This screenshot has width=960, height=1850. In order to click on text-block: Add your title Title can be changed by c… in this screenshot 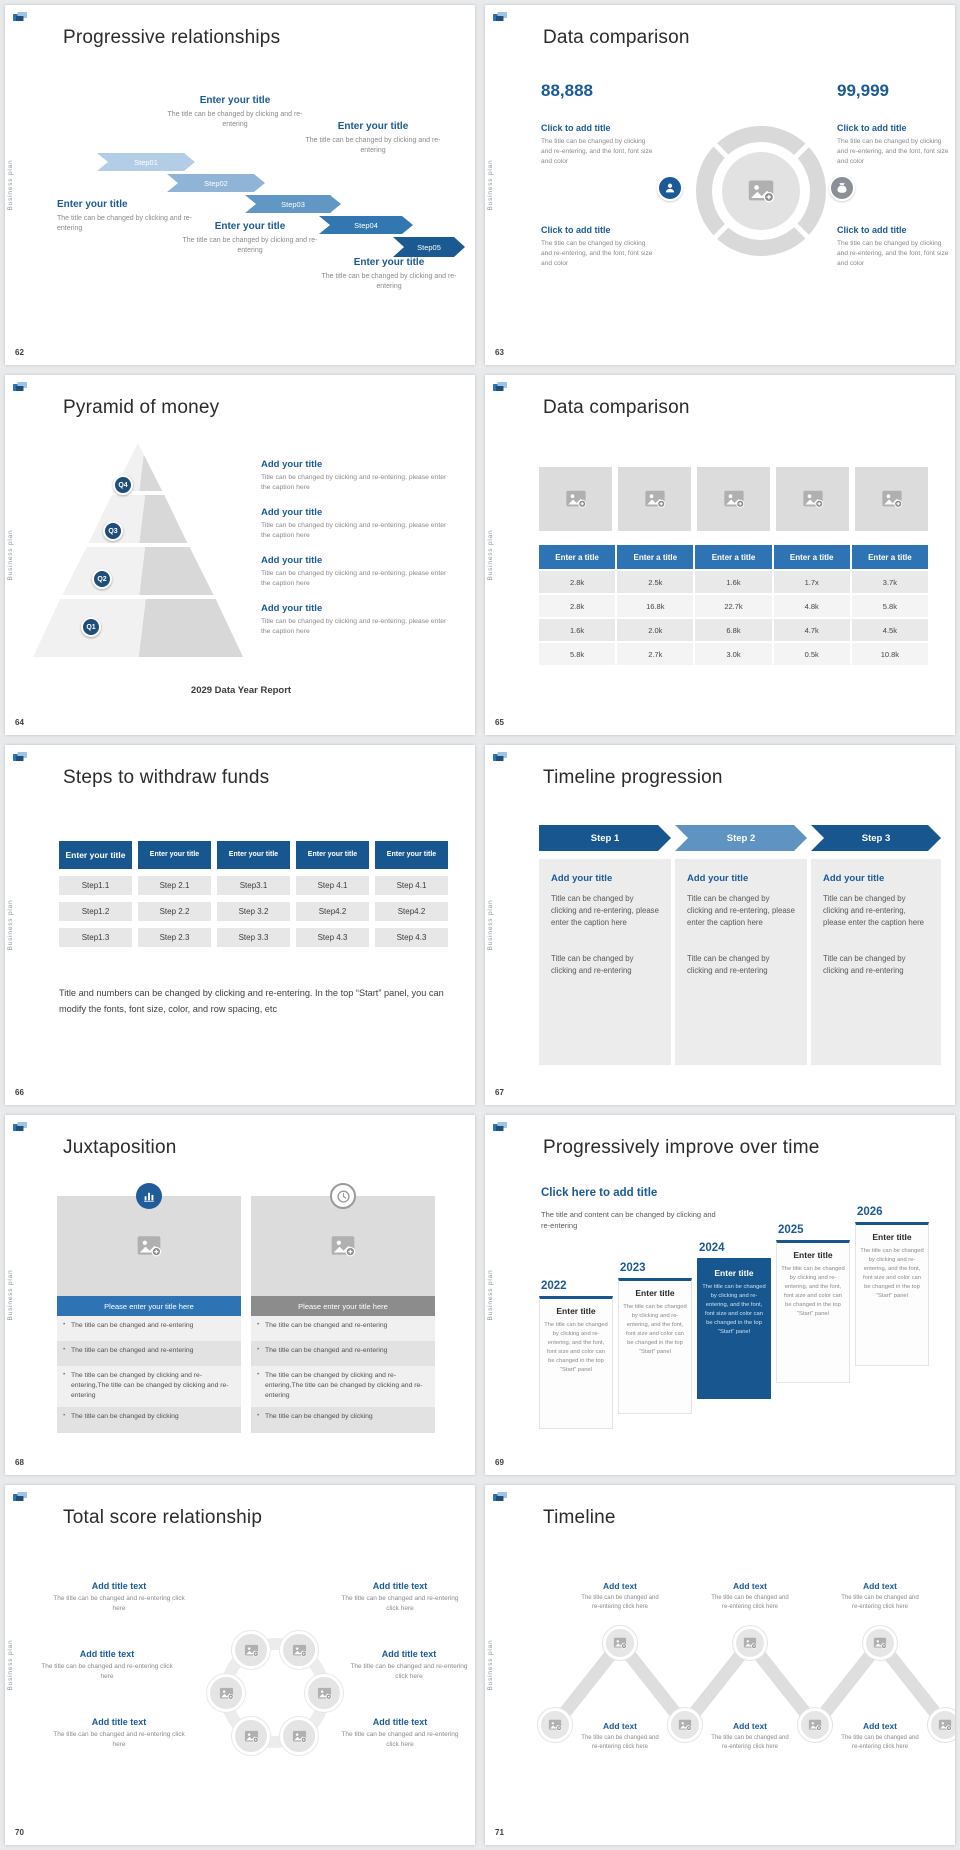, I will do `click(356, 620)`.